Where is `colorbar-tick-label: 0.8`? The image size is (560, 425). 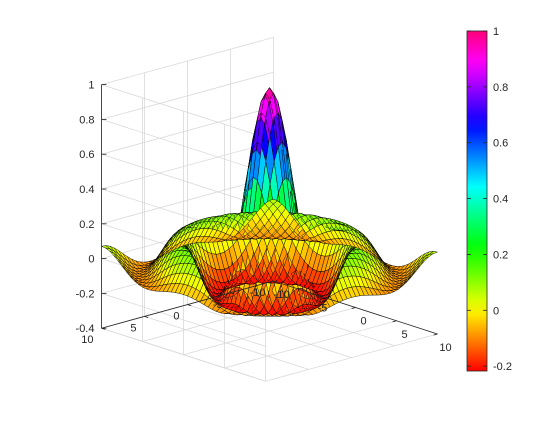 colorbar-tick-label: 0.8 is located at coordinates (500, 88).